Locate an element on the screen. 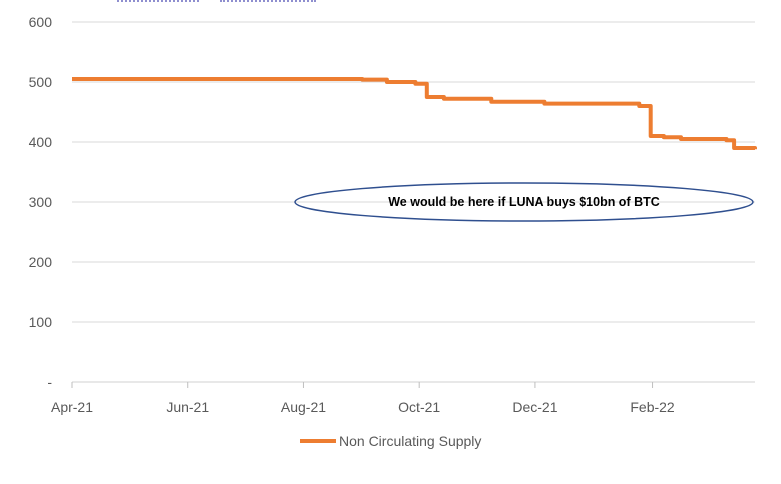 This screenshot has width=781, height=484. x-tick-label: Dec-21 is located at coordinates (534, 407).